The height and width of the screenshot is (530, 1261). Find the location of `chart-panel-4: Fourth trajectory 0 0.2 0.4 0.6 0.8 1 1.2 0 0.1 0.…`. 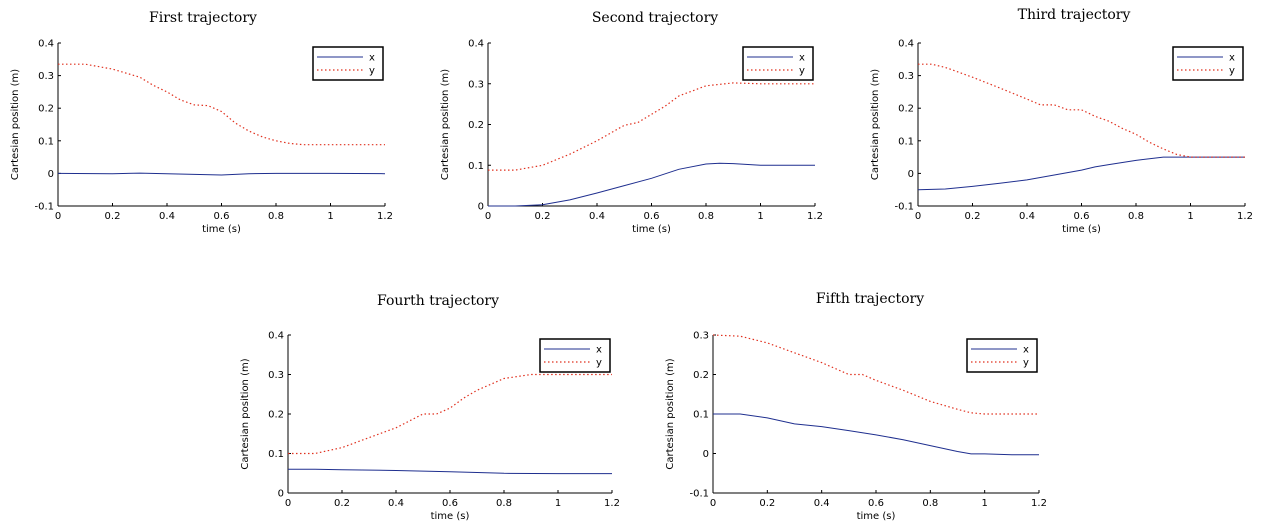

chart-panel-4: Fourth trajectory 0 0.2 0.4 0.6 0.8 1 1.2 0 0.1 0.… is located at coordinates (430, 407).